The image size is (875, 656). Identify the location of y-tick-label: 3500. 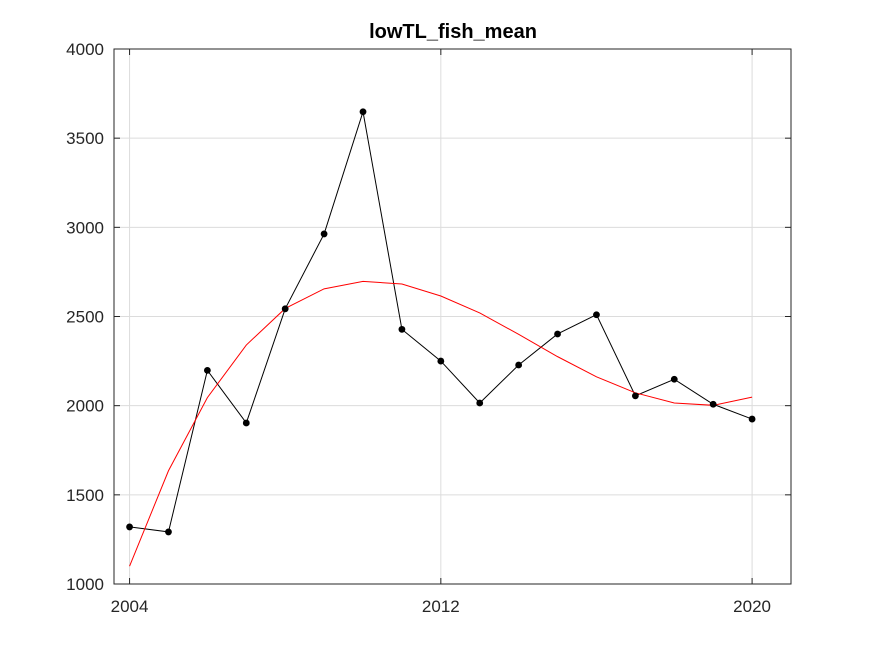
(85, 138).